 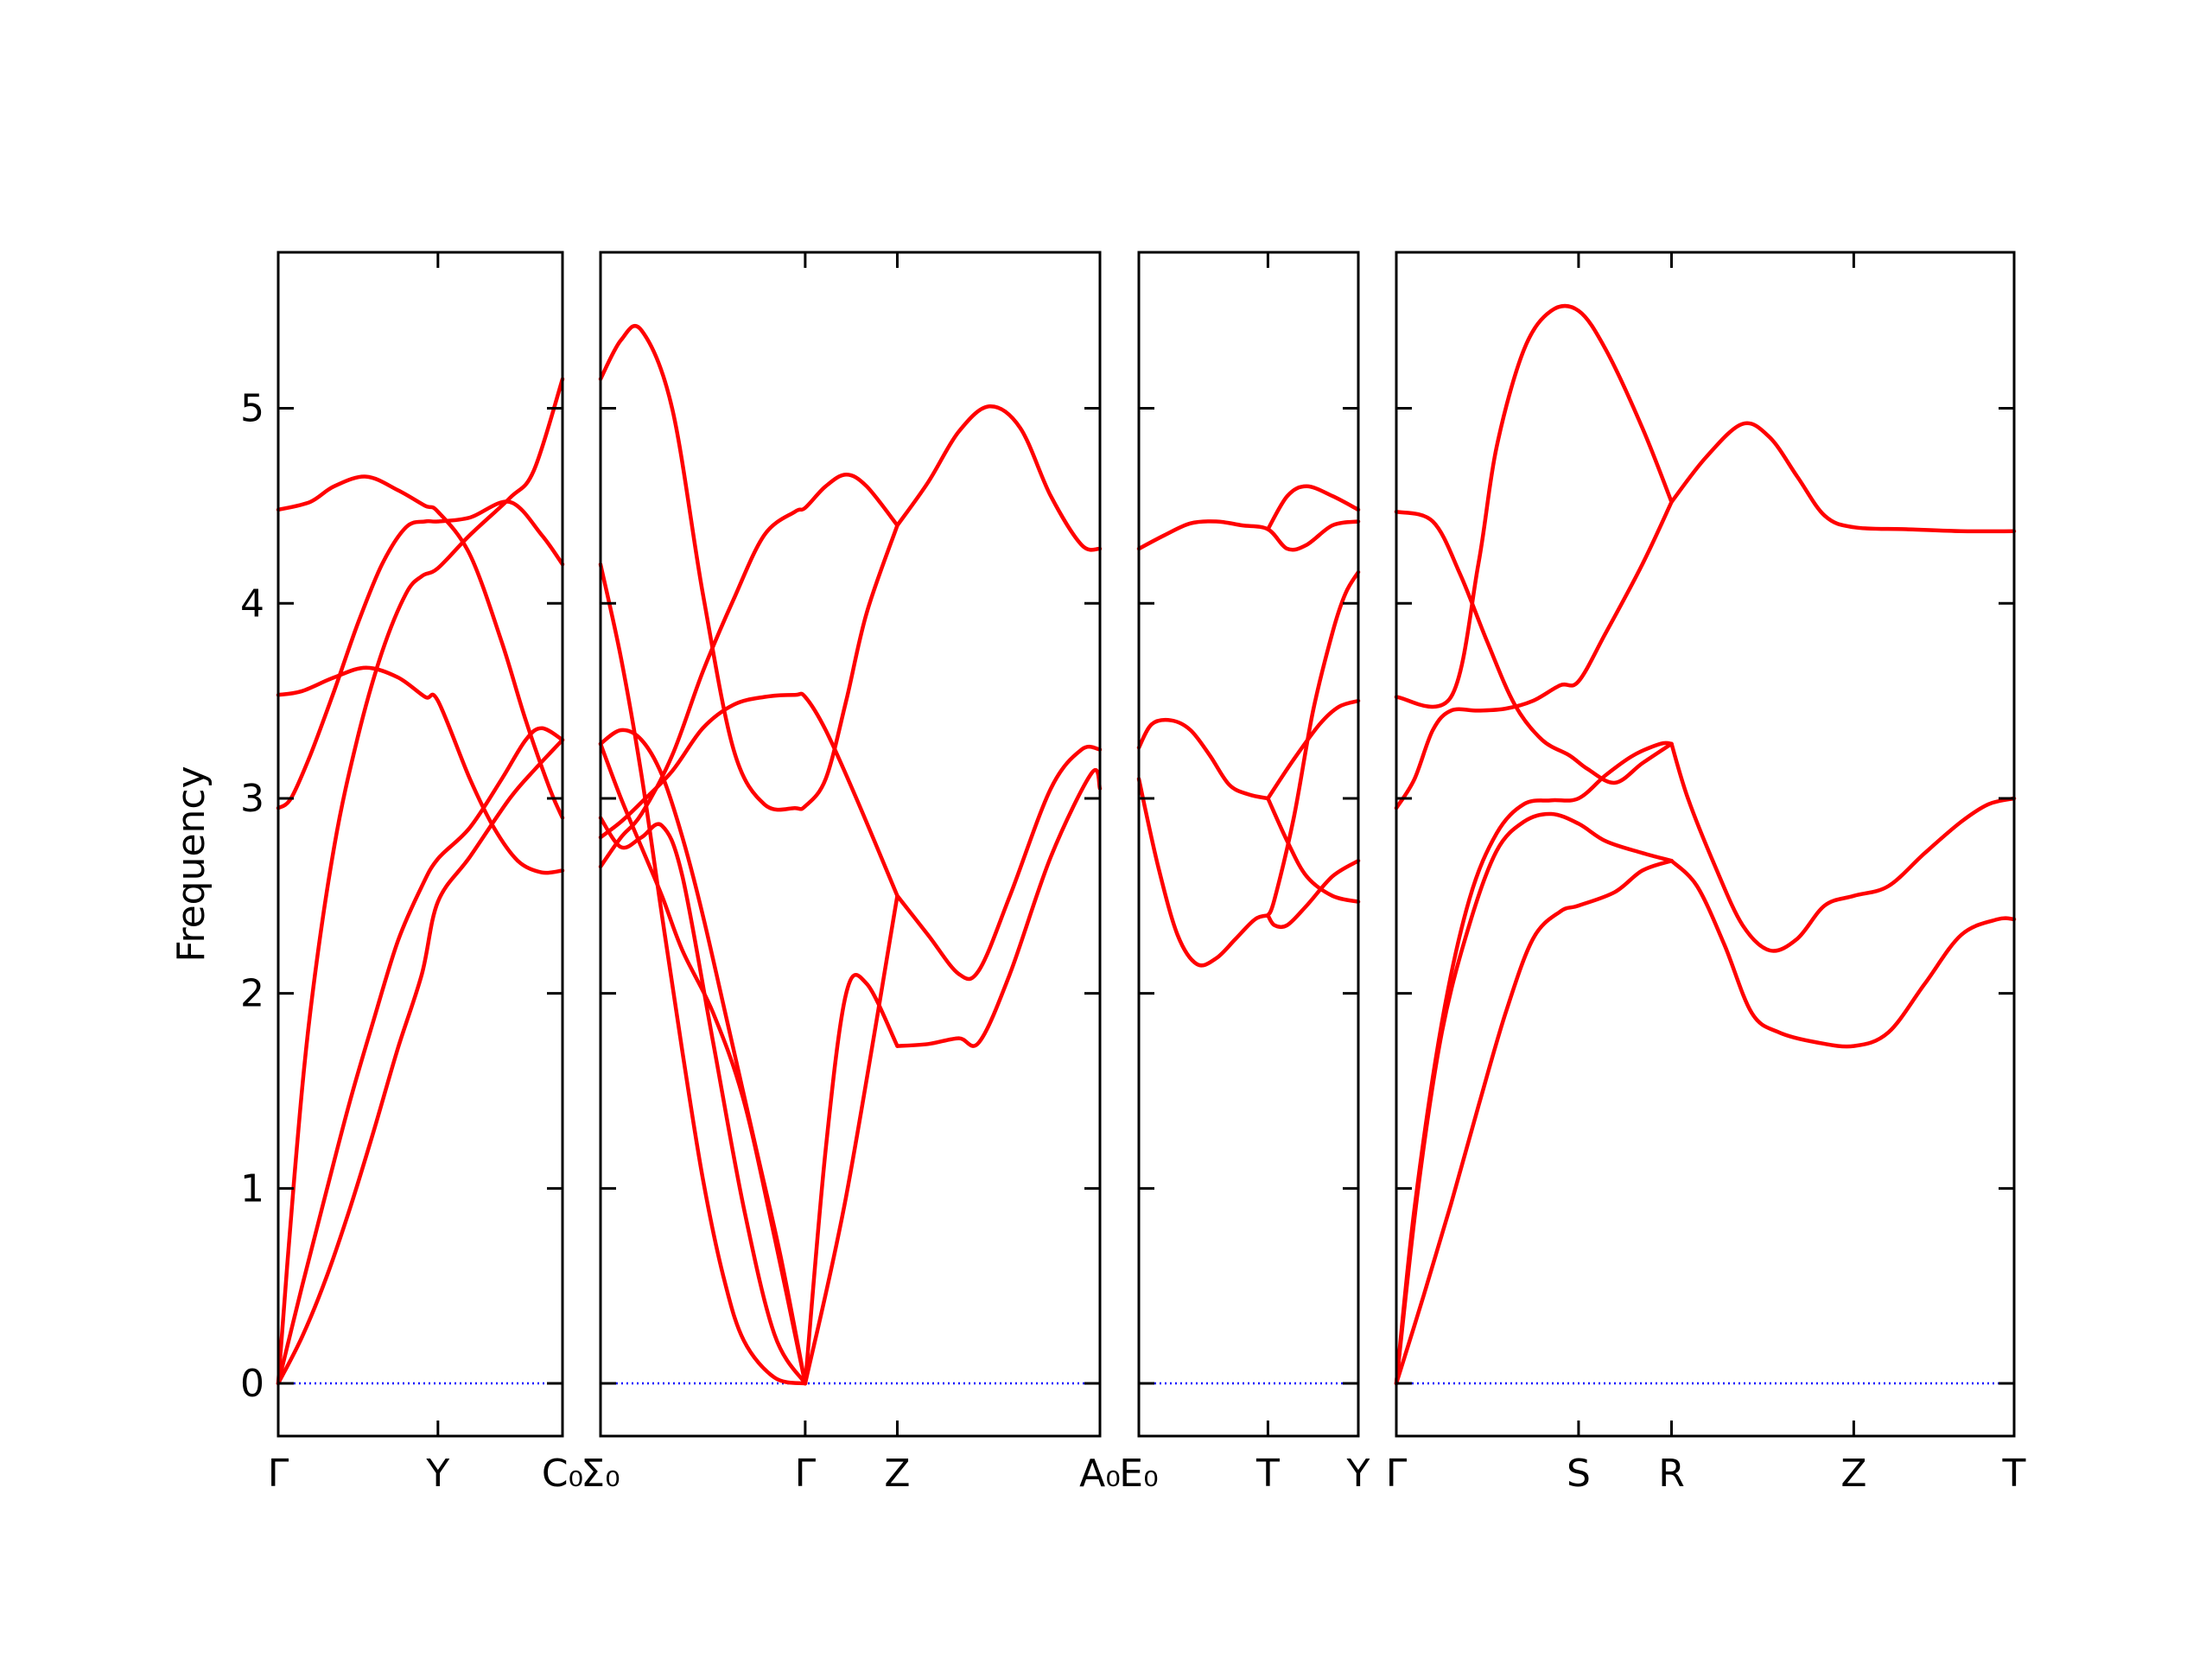 What do you see at coordinates (252, 1188) in the screenshot?
I see `y-tick-label: 1` at bounding box center [252, 1188].